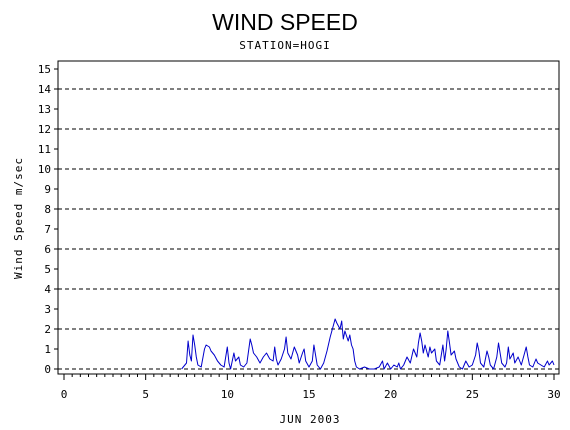 Image resolution: width=570 pixels, height=430 pixels. What do you see at coordinates (47, 349) in the screenshot?
I see `y-tick-label: 1` at bounding box center [47, 349].